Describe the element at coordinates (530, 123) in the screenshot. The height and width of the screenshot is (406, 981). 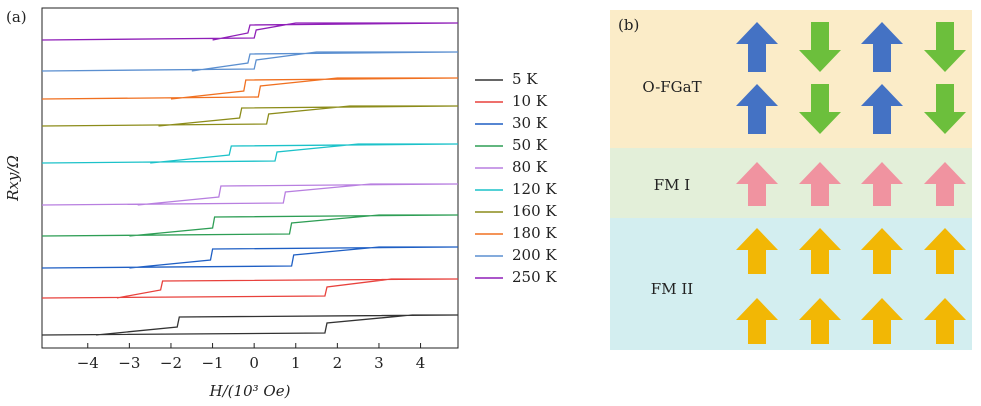
I see `legend-label: 30 K` at that location.